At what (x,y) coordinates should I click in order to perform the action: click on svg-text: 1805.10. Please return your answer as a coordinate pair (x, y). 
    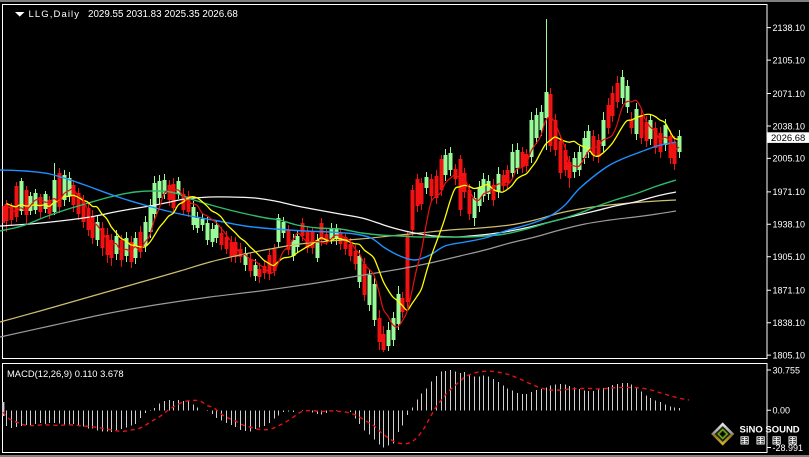
    Looking at the image, I should click on (789, 355).